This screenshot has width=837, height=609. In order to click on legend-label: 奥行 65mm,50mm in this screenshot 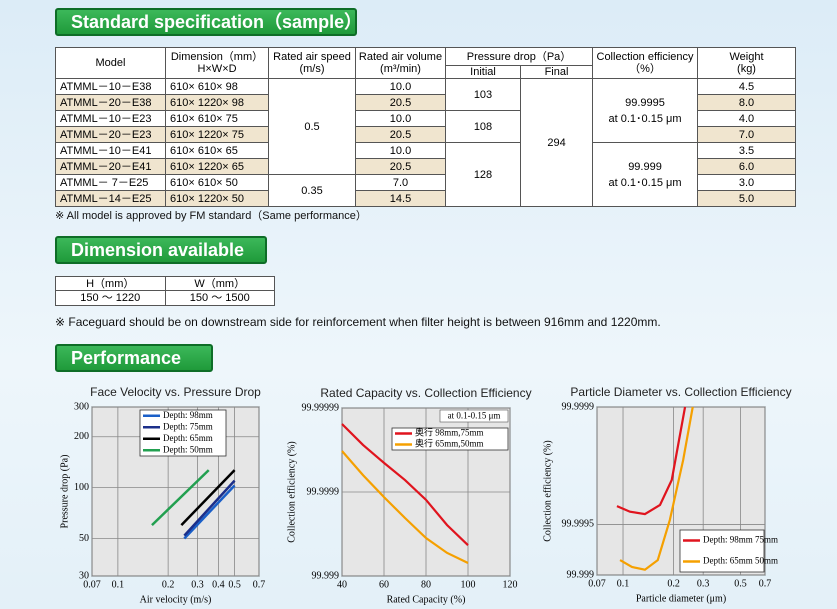, I will do `click(449, 443)`.